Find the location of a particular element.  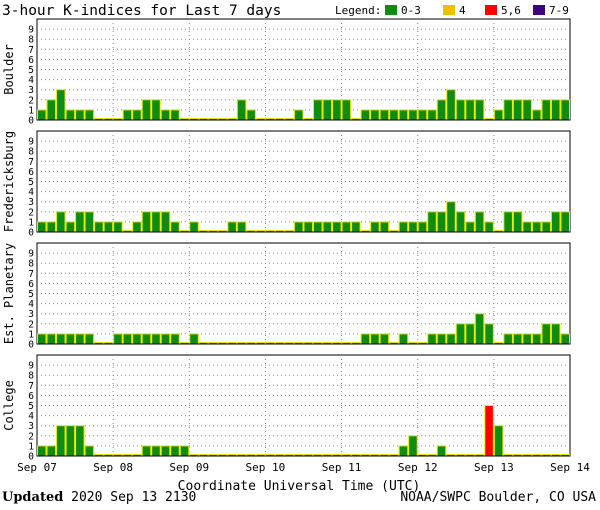

x-tick-label: Sep 11 is located at coordinates (342, 467).